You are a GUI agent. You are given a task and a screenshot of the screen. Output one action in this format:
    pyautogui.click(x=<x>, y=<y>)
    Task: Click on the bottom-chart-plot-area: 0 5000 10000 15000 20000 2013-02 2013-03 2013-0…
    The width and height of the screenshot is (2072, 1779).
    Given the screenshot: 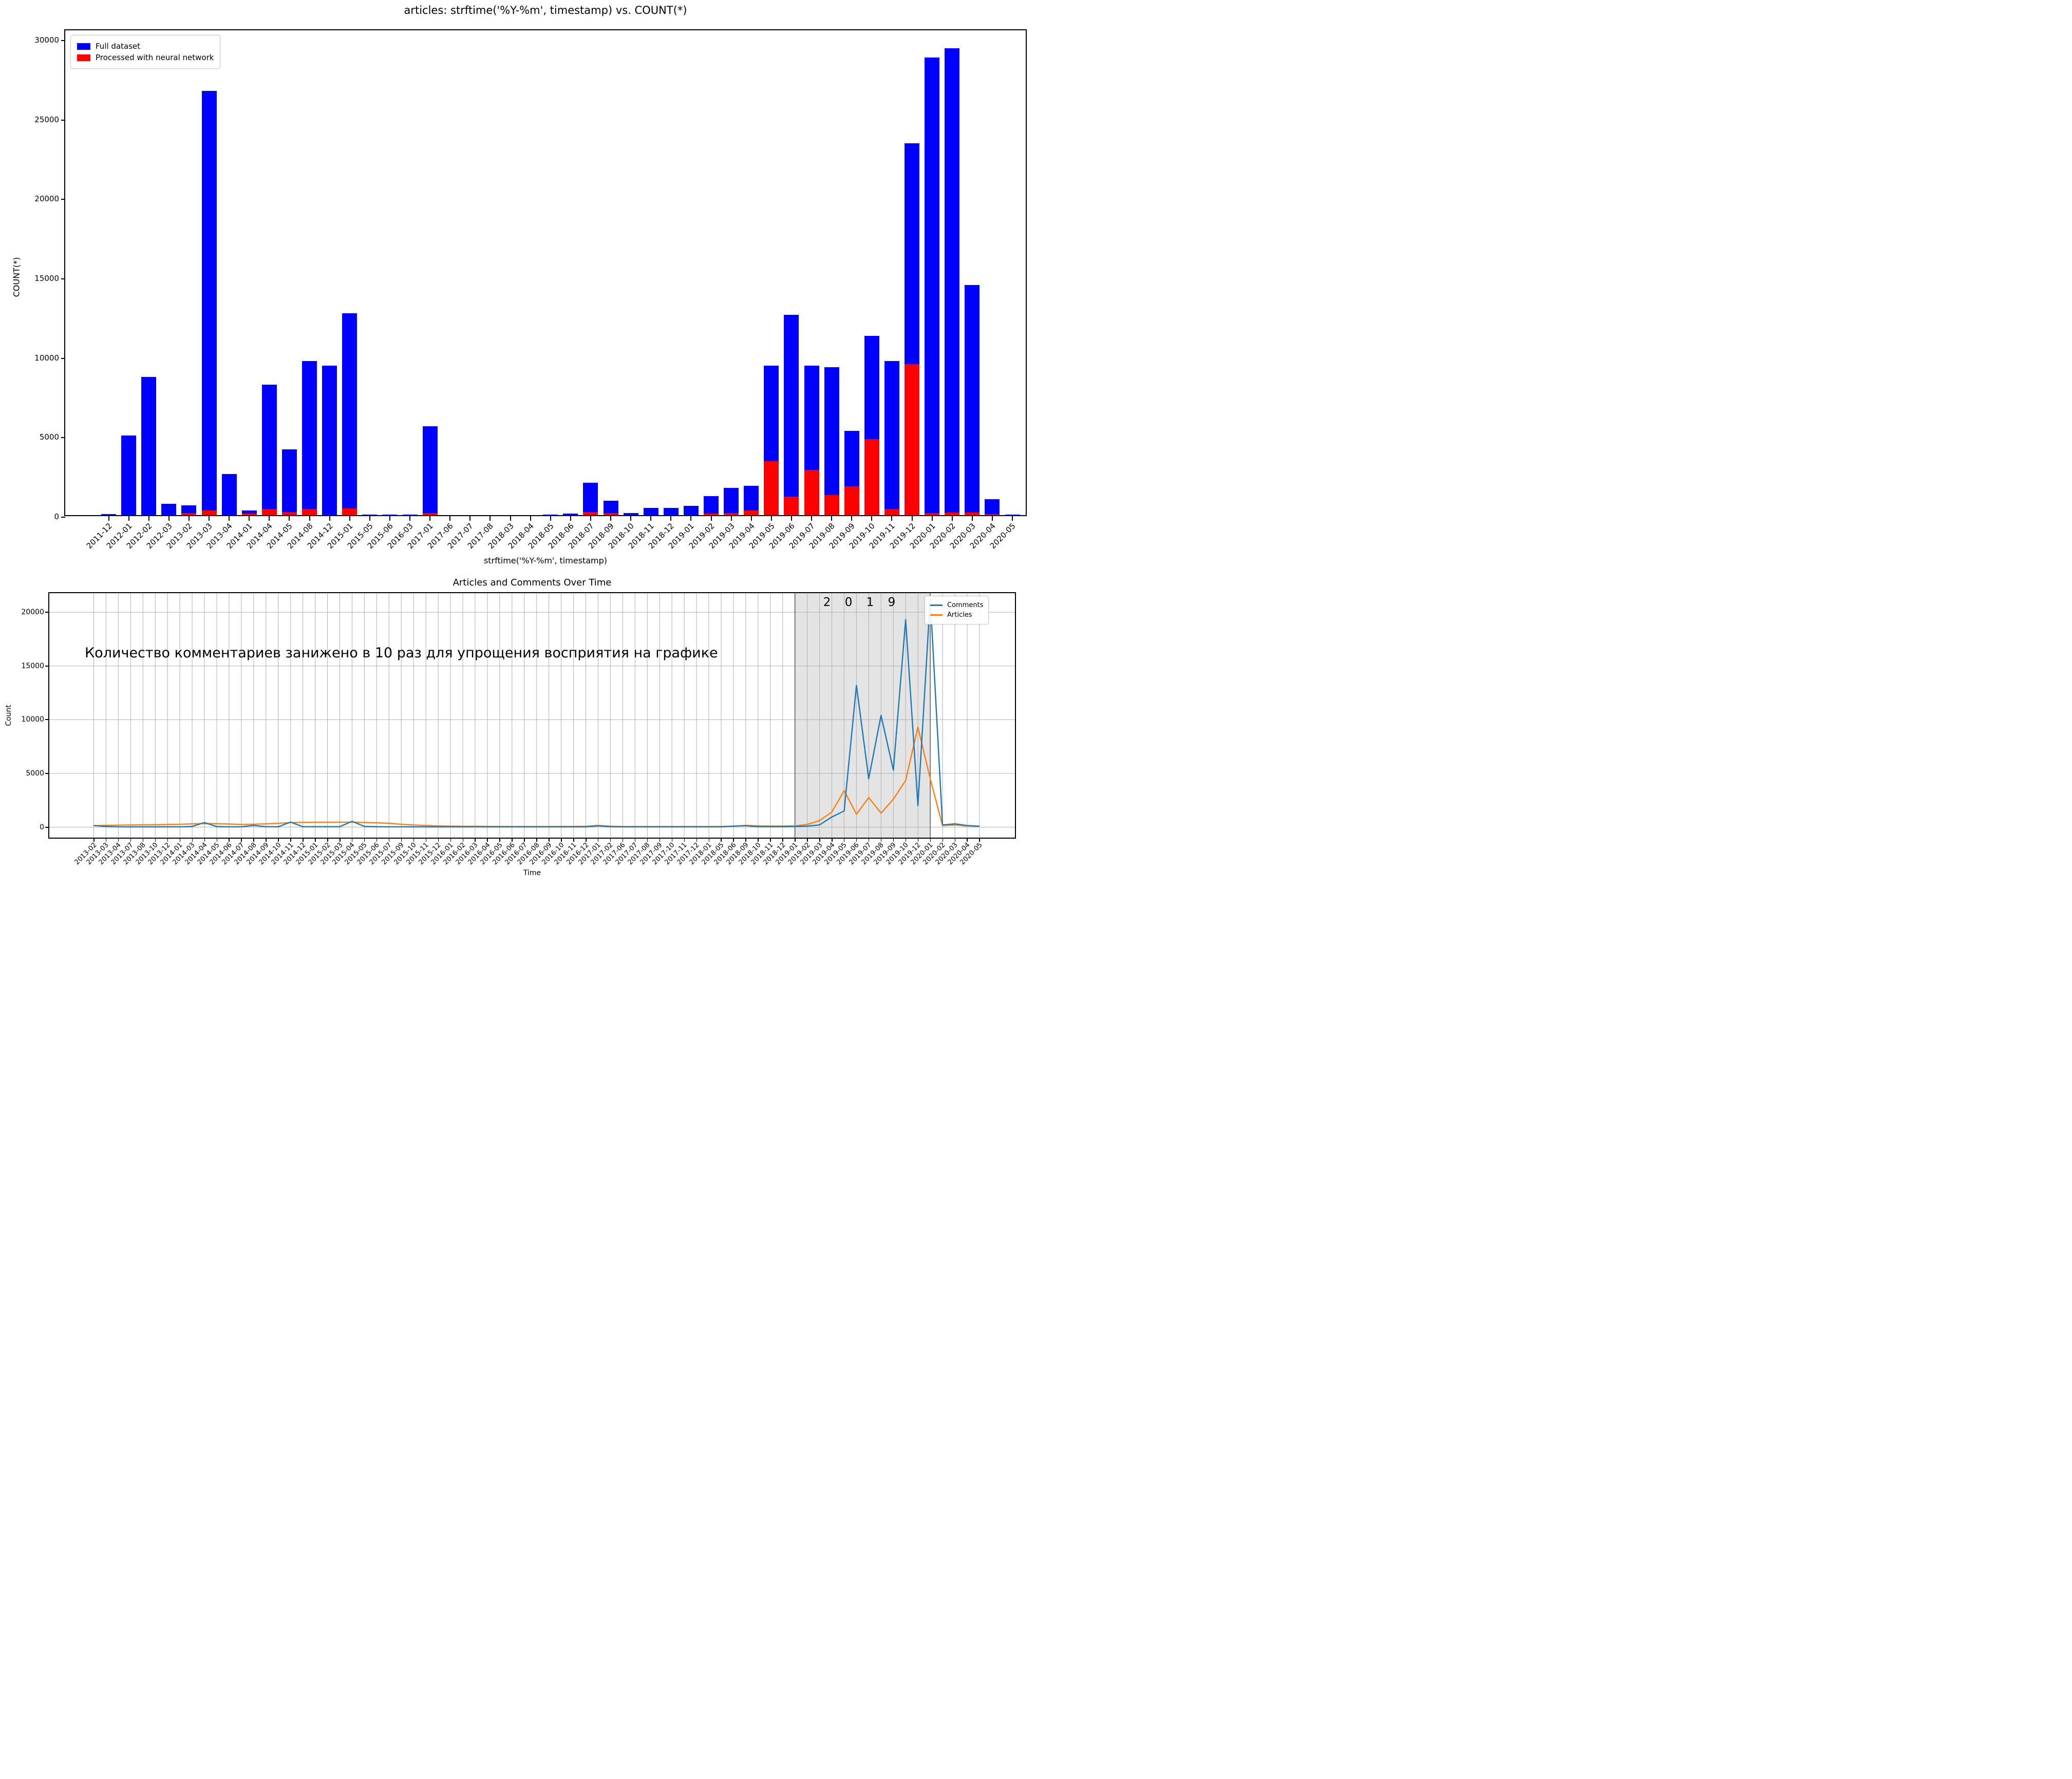 What is the action you would take?
    pyautogui.click(x=518, y=729)
    